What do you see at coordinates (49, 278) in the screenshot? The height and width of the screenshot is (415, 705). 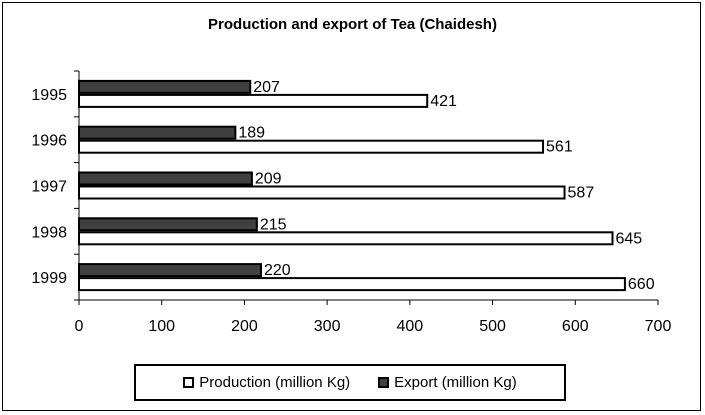 I see `y-tick-label-1999: 1999` at bounding box center [49, 278].